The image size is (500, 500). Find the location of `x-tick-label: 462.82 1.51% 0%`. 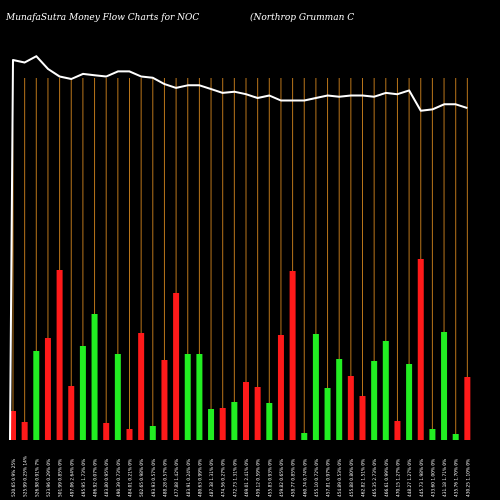

x-tick-label: 462.82 1.51% 0% is located at coordinates (364, 478).